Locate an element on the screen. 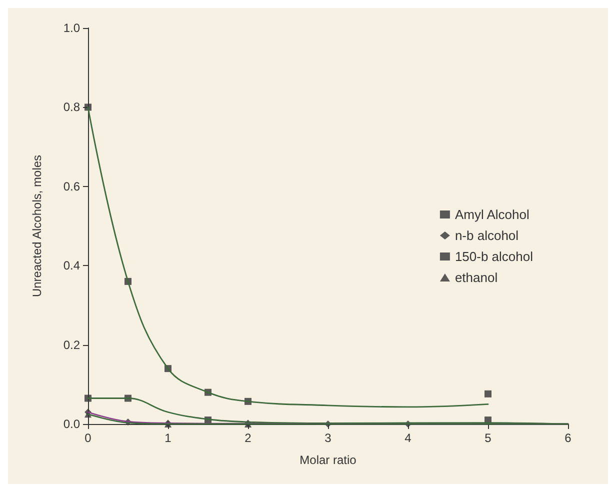  x-axis-title: Molar ratio is located at coordinates (328, 460).